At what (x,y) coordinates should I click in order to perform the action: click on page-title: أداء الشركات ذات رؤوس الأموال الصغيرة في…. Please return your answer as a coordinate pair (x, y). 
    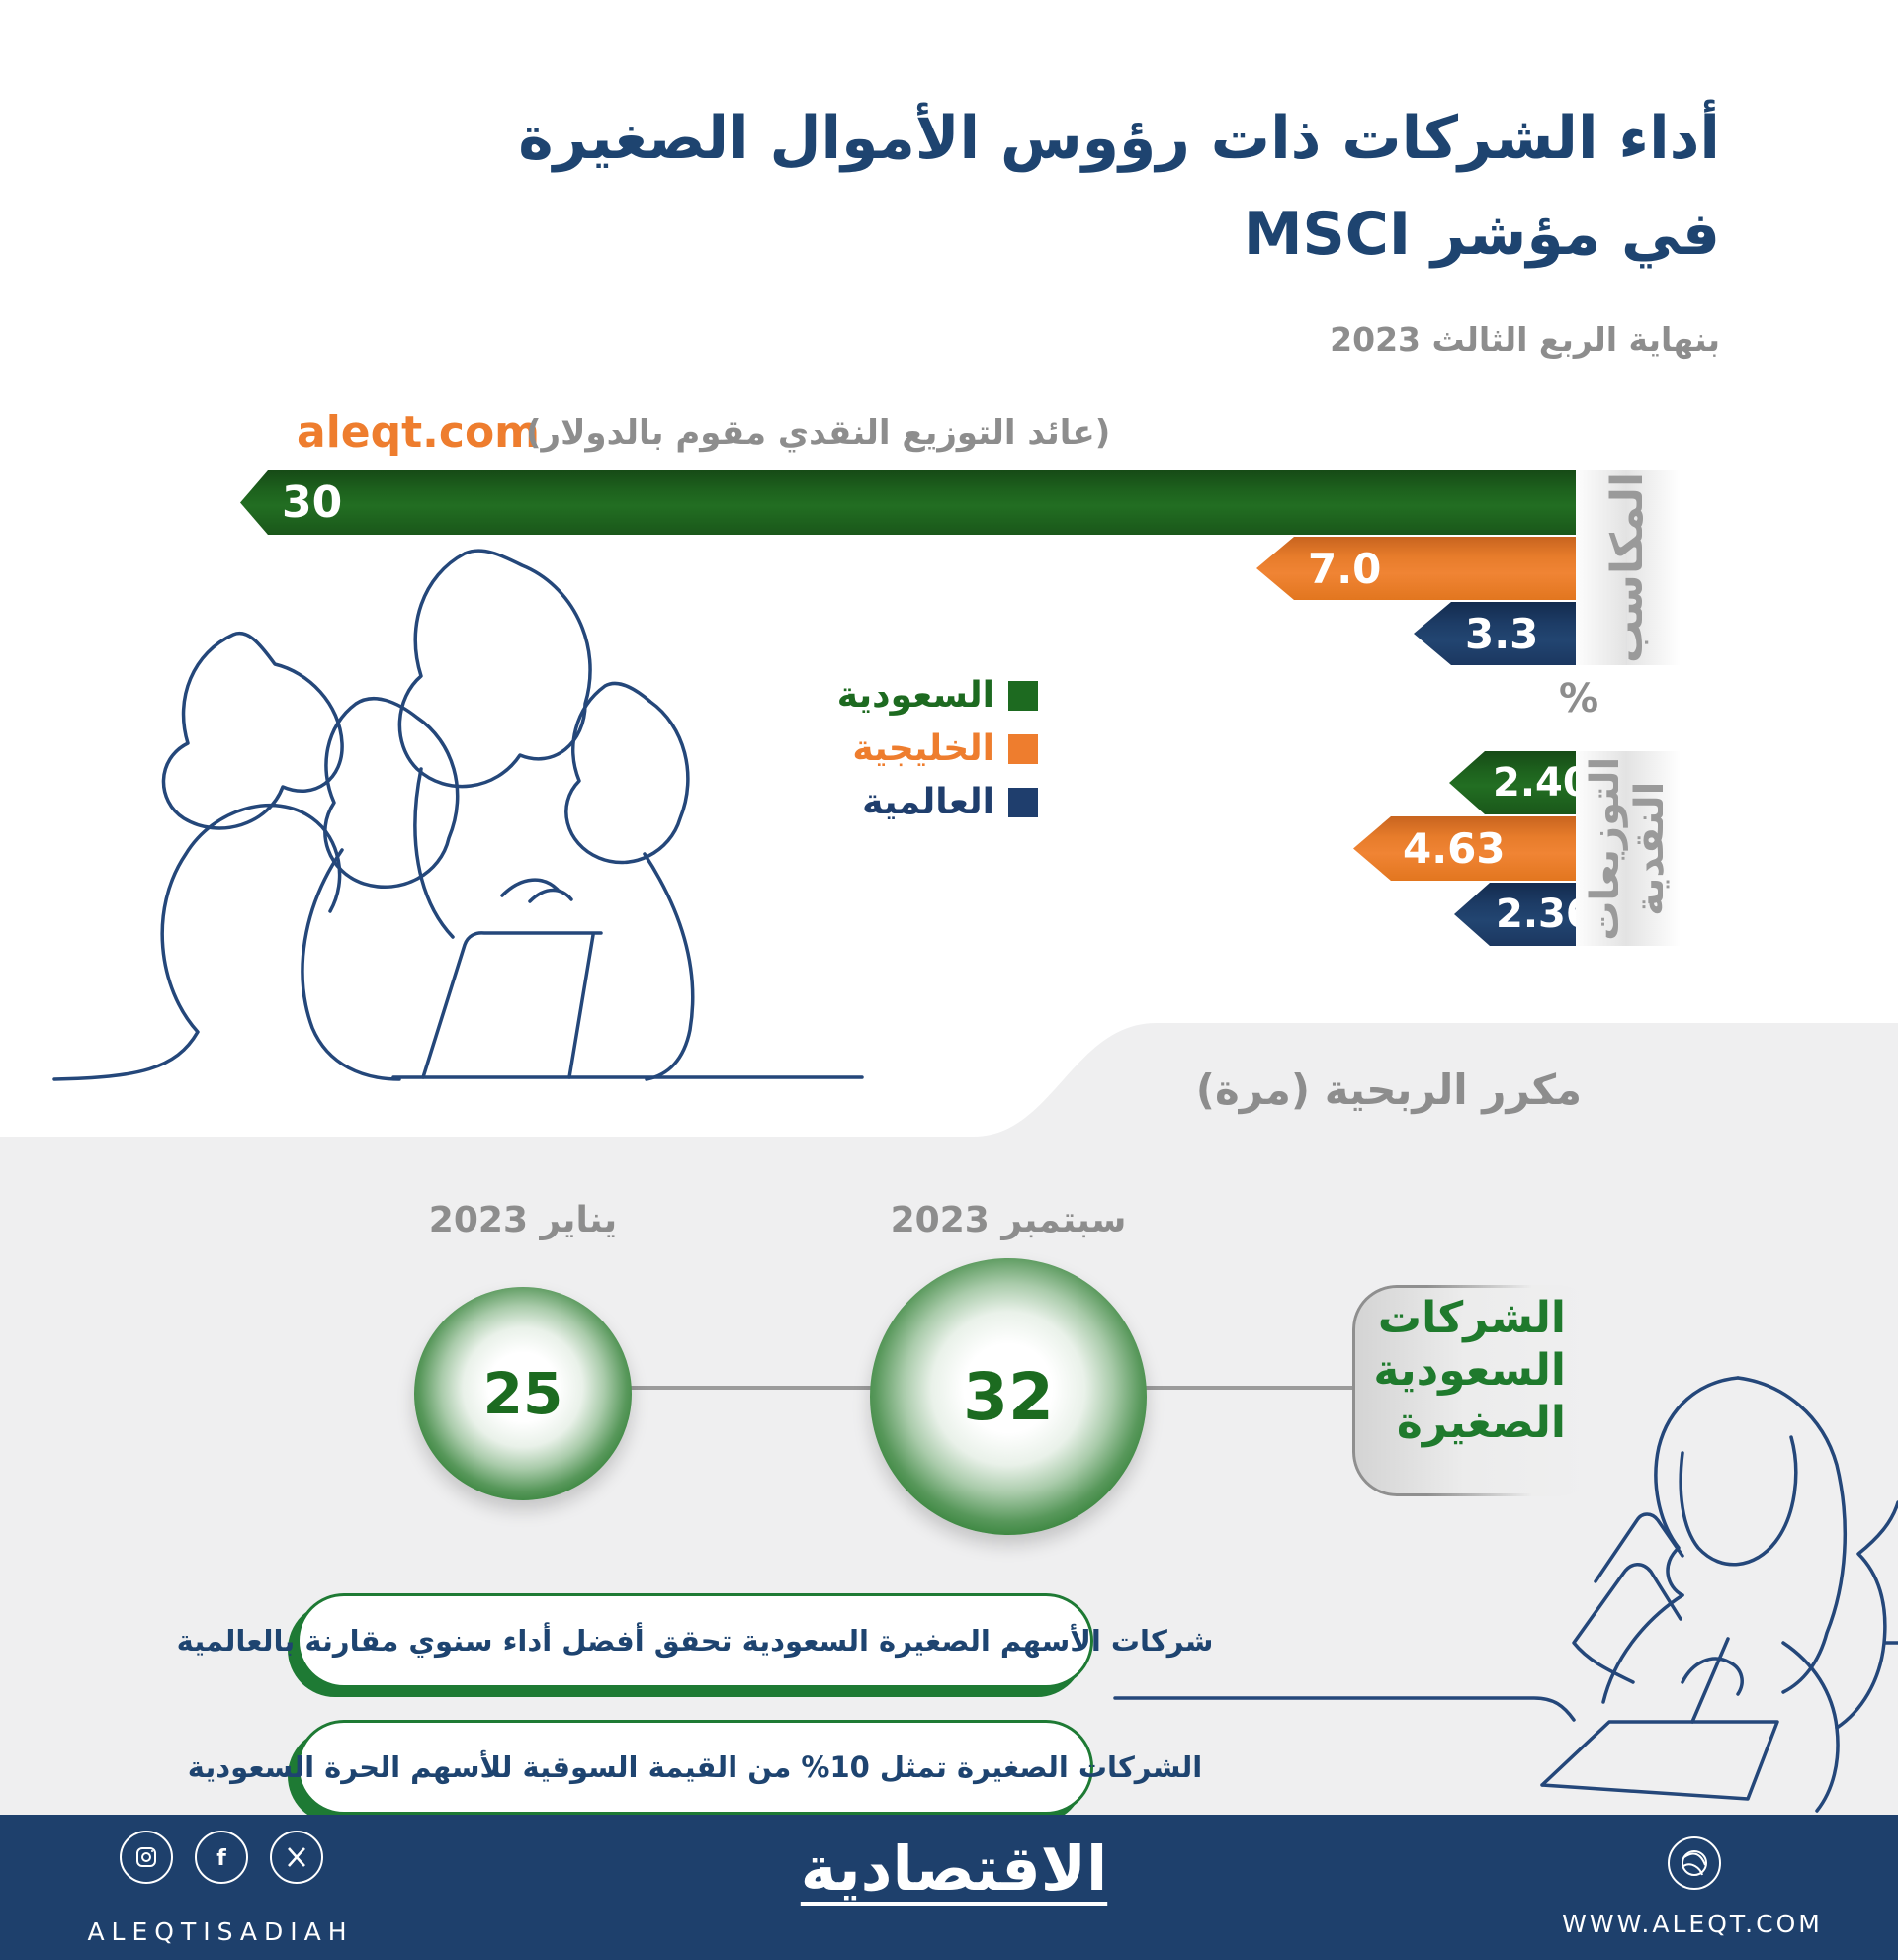
    Looking at the image, I should click on (1028, 187).